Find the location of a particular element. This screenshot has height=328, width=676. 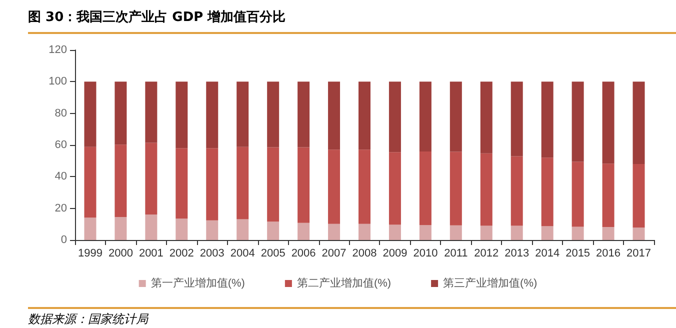

x-tick-label: 2002 is located at coordinates (181, 254).